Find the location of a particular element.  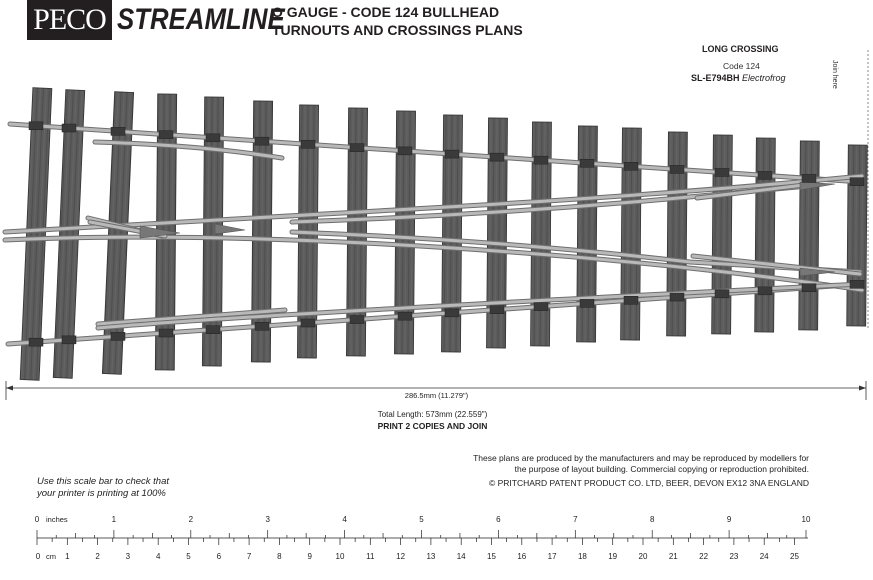

total-length: Total Length: 573mm (22.559") is located at coordinates (432, 414).